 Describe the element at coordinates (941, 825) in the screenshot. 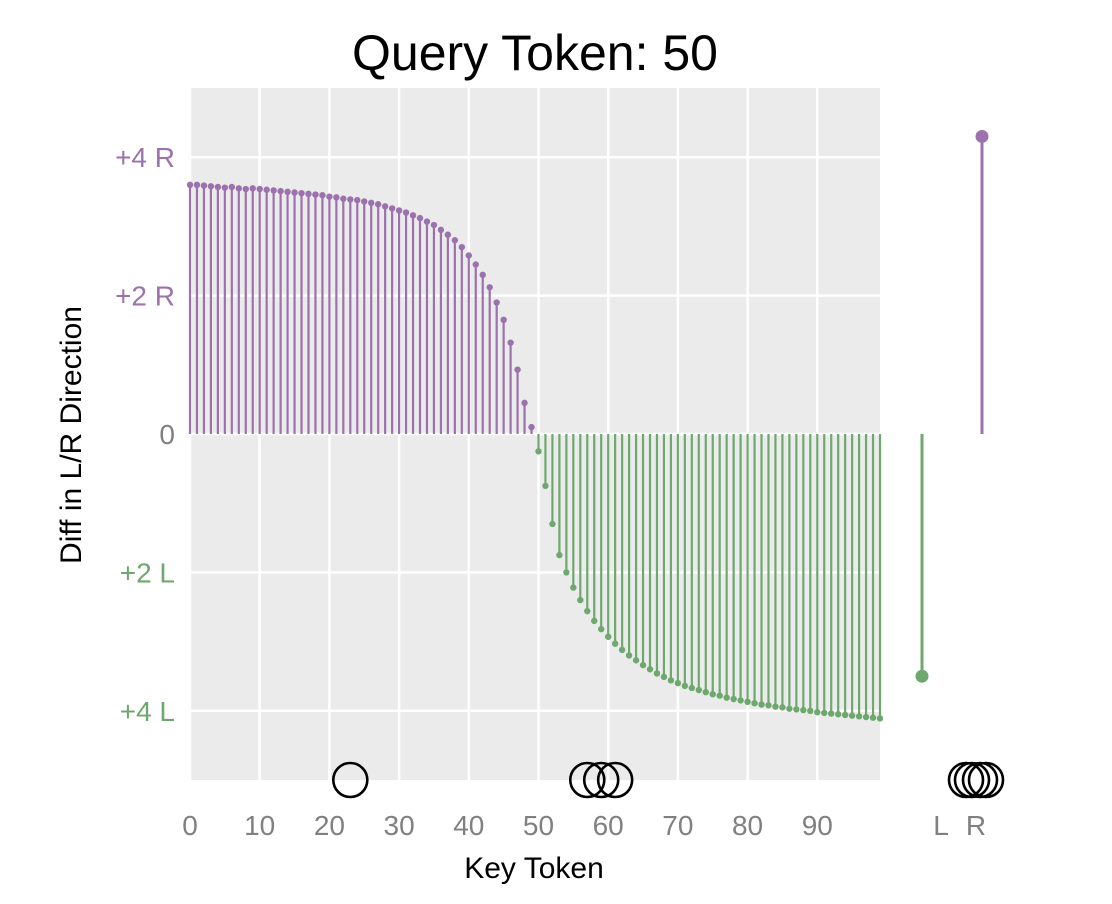

I see `x-tick-label-L: L` at that location.